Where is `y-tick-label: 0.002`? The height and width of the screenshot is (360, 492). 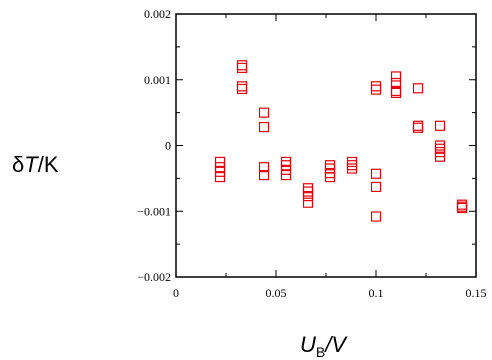 y-tick-label: 0.002 is located at coordinates (157, 14).